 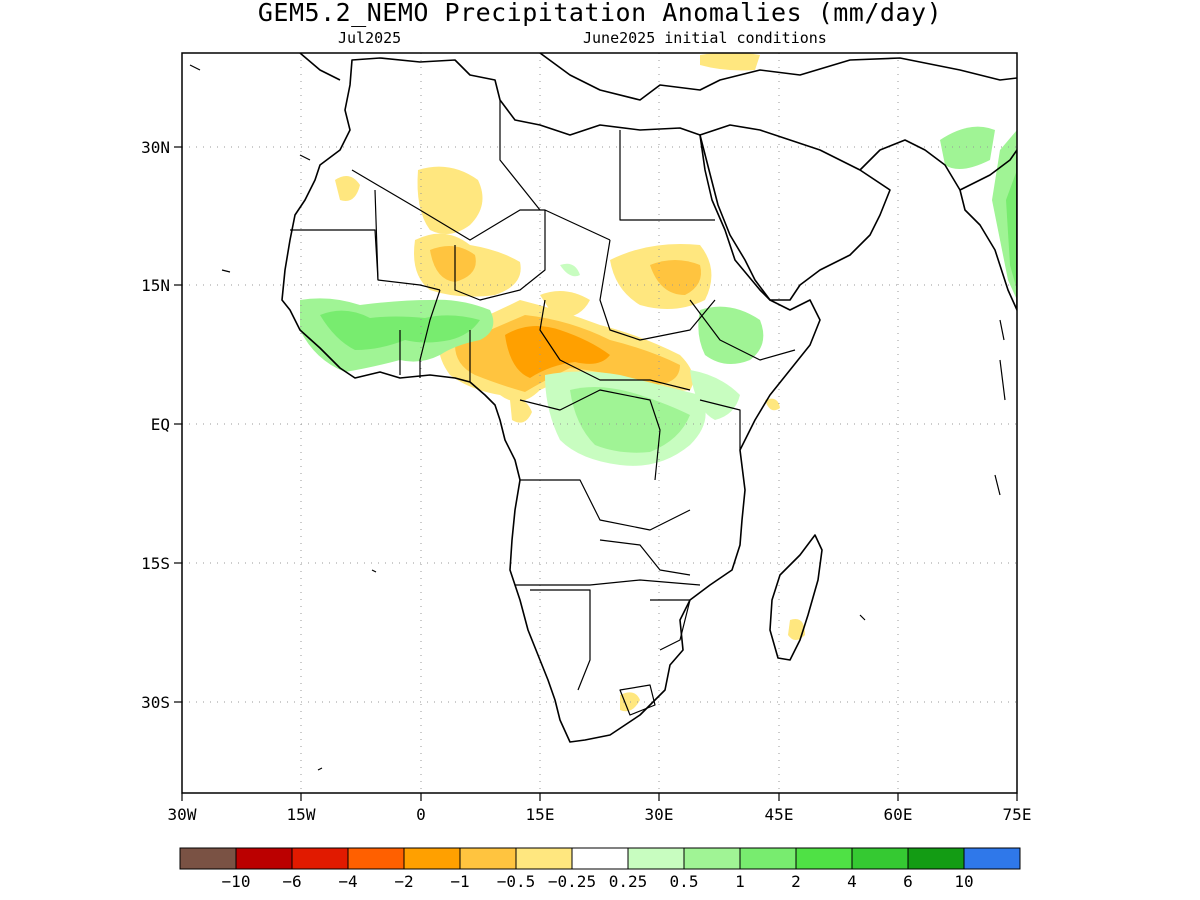 What do you see at coordinates (628, 881) in the screenshot?
I see `colorbar-label: 0.25` at bounding box center [628, 881].